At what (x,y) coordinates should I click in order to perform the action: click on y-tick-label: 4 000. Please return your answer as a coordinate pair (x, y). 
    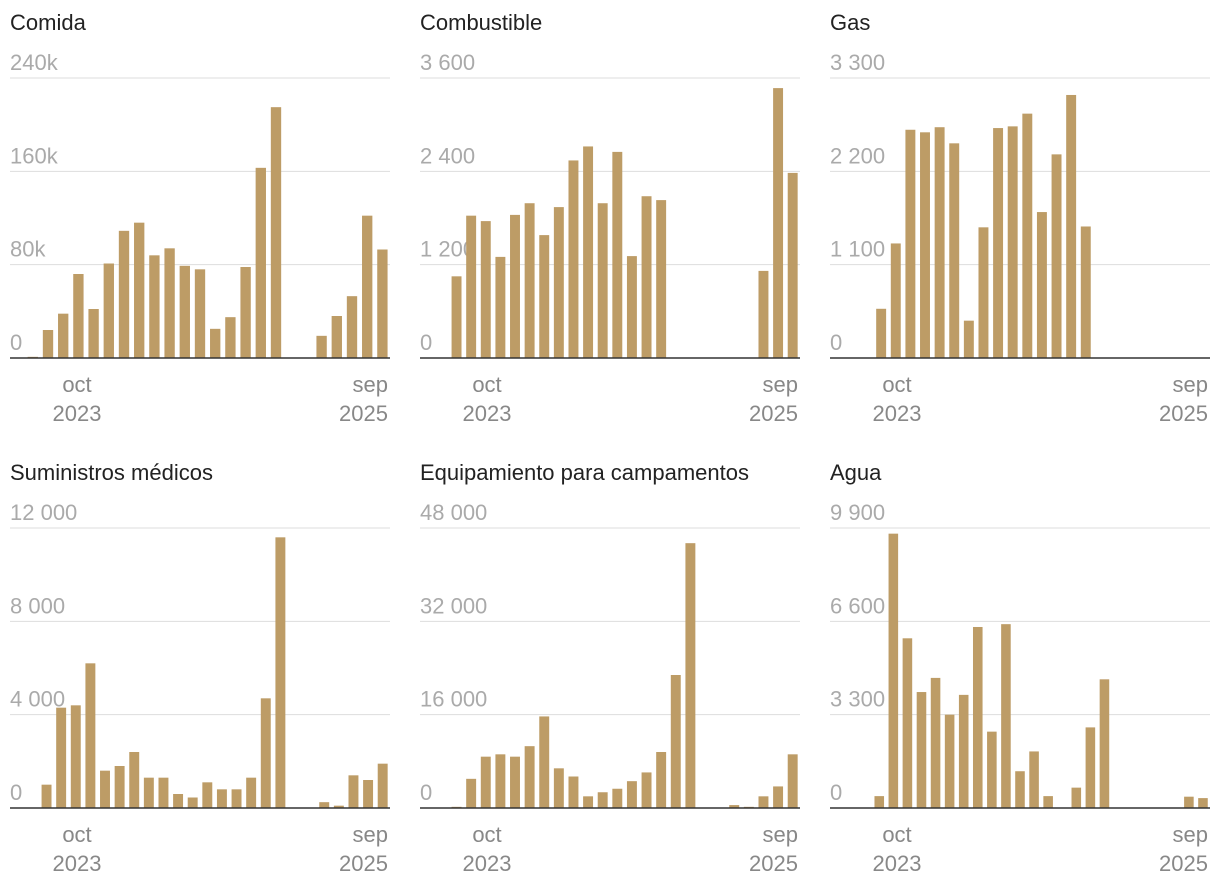
    Looking at the image, I should click on (37, 699).